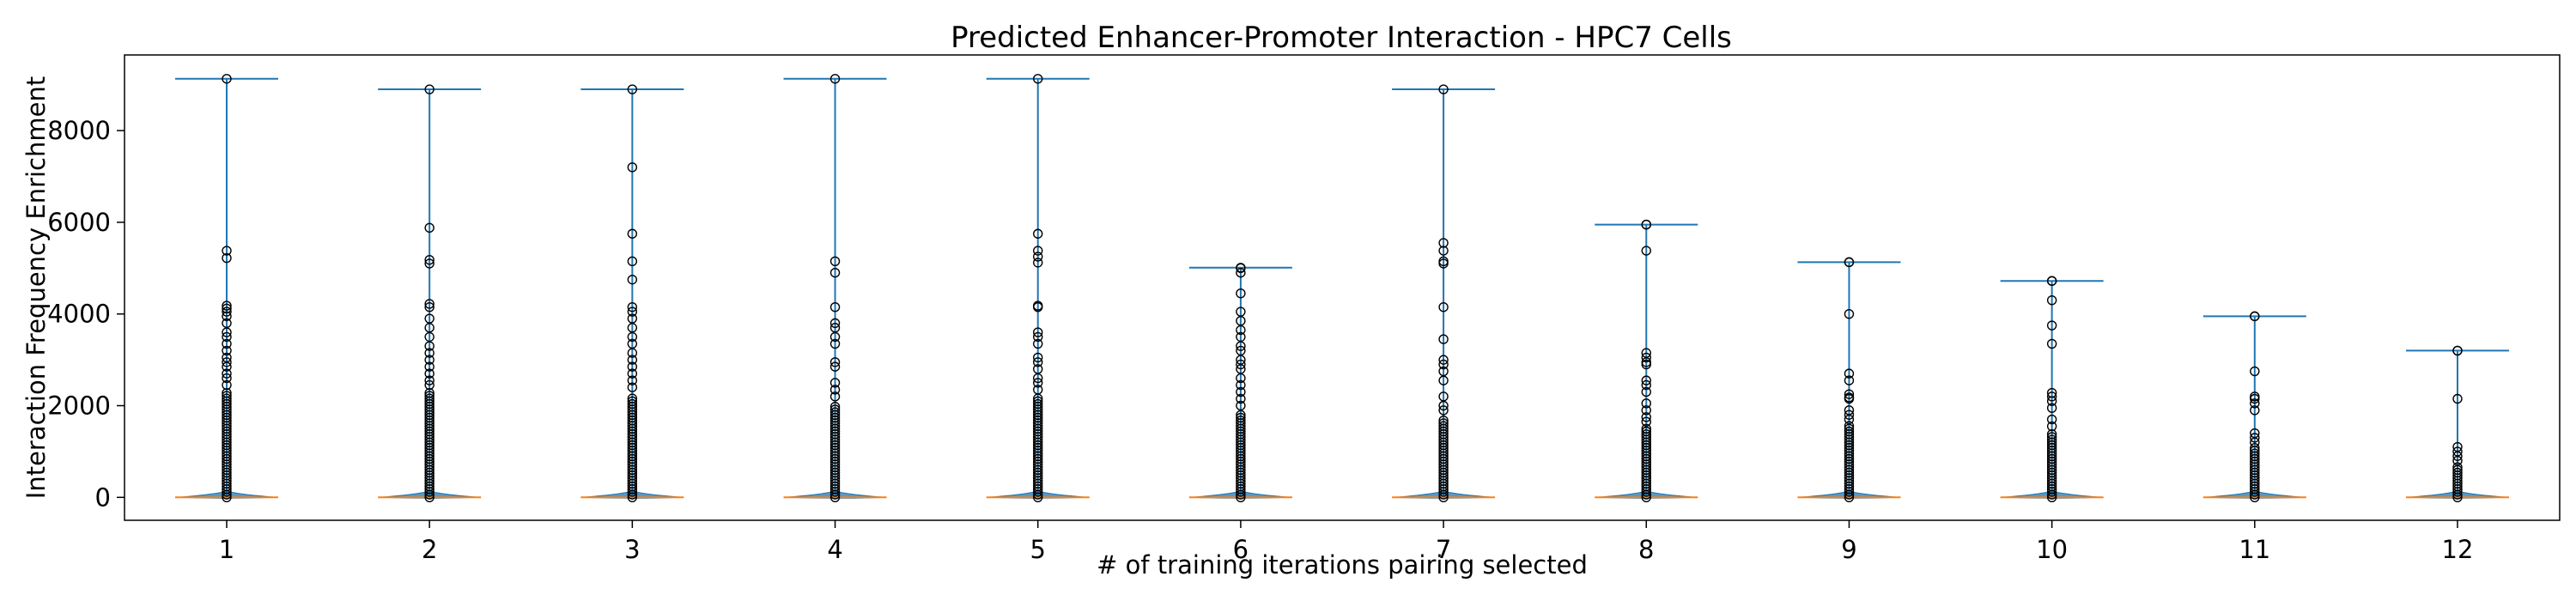 The width and height of the screenshot is (2576, 601). What do you see at coordinates (1038, 549) in the screenshot?
I see `x-tick-label: 5` at bounding box center [1038, 549].